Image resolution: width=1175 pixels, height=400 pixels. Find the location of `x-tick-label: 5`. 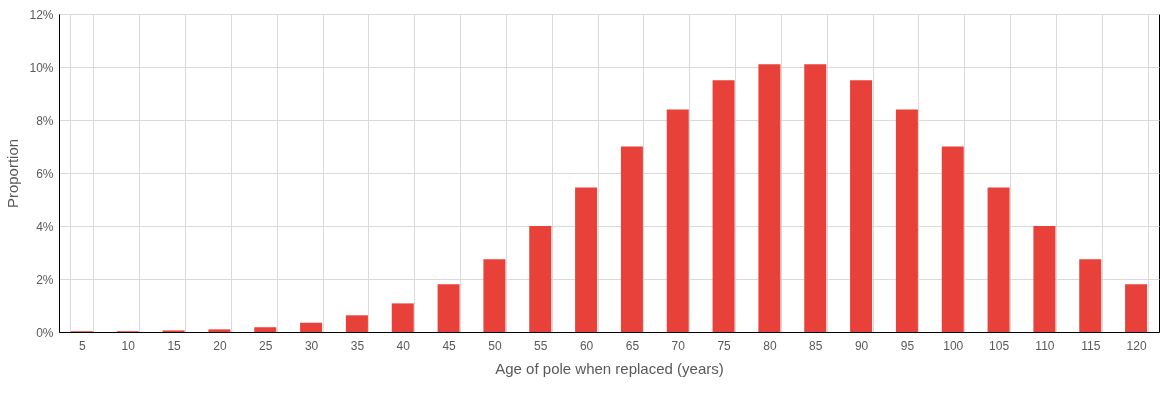

x-tick-label: 5 is located at coordinates (83, 345).